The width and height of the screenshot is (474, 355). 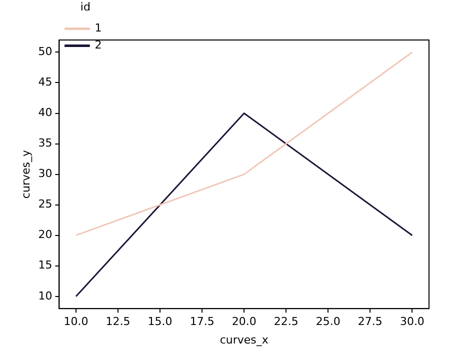 I want to click on x-tick-label: 30.0, so click(x=412, y=321).